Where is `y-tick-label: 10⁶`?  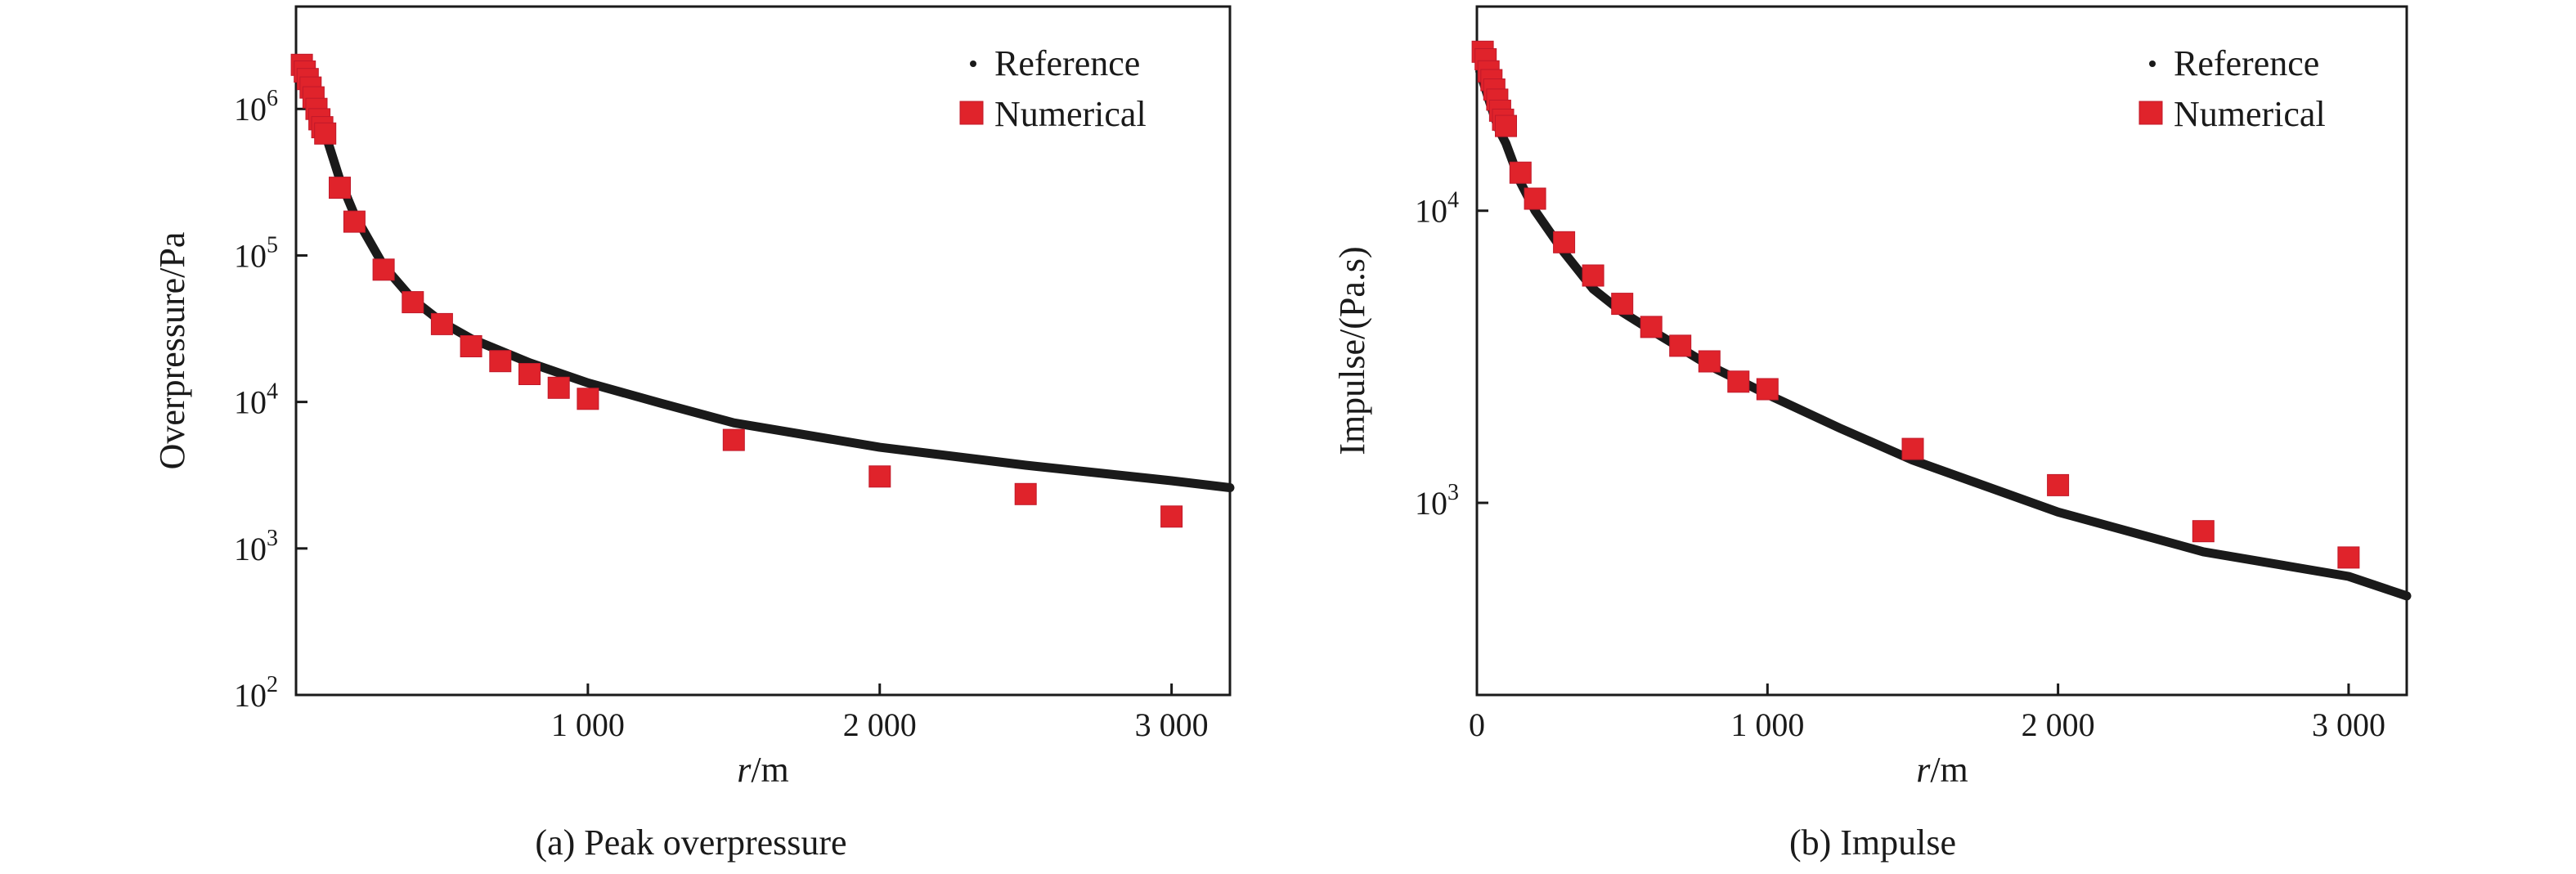 y-tick-label: 10⁶ is located at coordinates (256, 107).